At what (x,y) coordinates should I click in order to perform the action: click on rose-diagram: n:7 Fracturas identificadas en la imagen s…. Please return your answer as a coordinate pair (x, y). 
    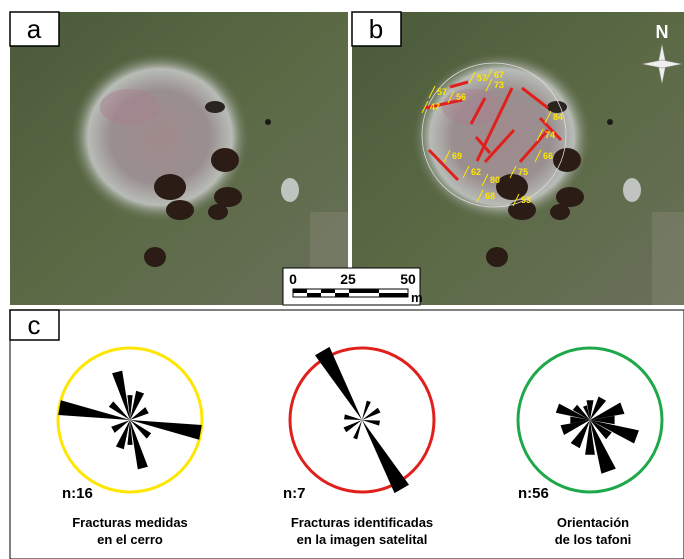
    Looking at the image, I should click on (359, 446).